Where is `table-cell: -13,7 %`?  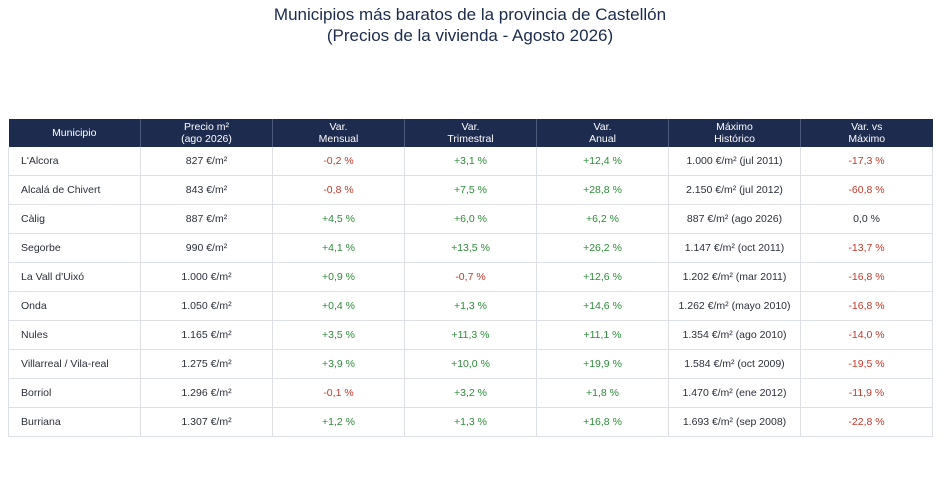 table-cell: -13,7 % is located at coordinates (866, 248).